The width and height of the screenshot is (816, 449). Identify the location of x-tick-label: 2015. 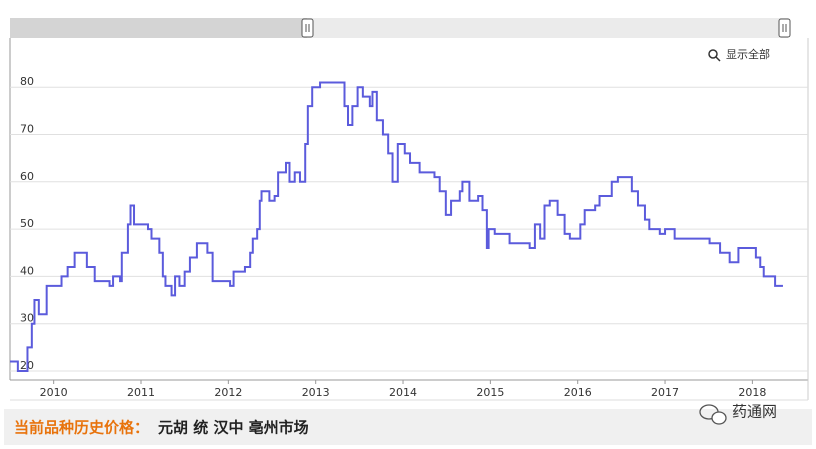
(490, 392).